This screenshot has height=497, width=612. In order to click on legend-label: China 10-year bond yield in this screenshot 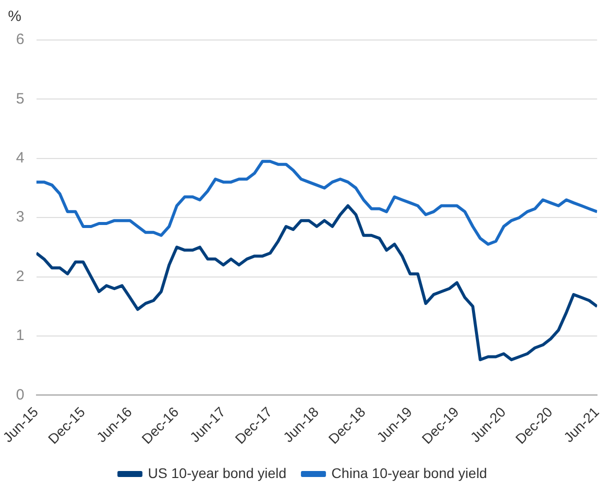, I will do `click(409, 472)`.